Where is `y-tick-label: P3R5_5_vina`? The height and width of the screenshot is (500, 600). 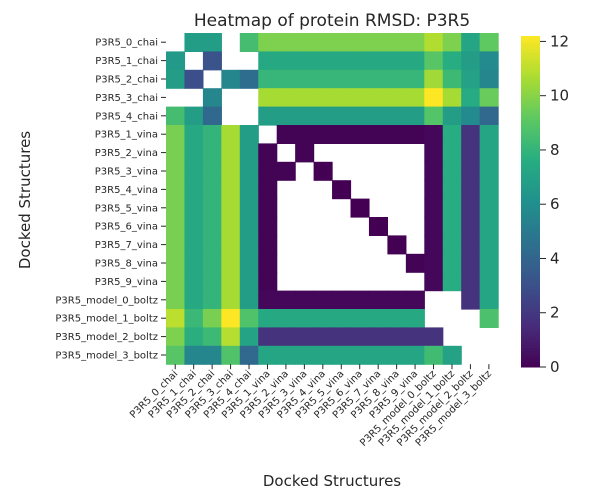
y-tick-label: P3R5_5_vina is located at coordinates (126, 208).